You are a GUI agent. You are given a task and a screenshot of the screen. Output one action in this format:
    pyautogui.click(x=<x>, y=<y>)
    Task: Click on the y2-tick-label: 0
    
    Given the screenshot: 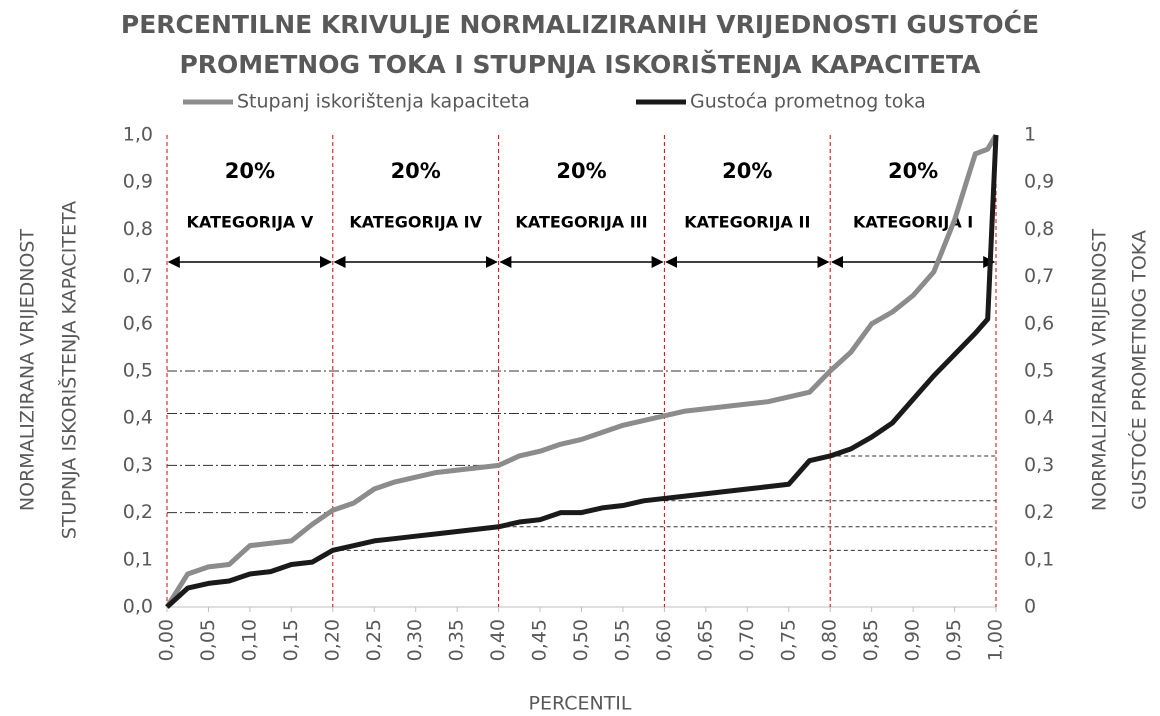 What is the action you would take?
    pyautogui.click(x=1030, y=607)
    